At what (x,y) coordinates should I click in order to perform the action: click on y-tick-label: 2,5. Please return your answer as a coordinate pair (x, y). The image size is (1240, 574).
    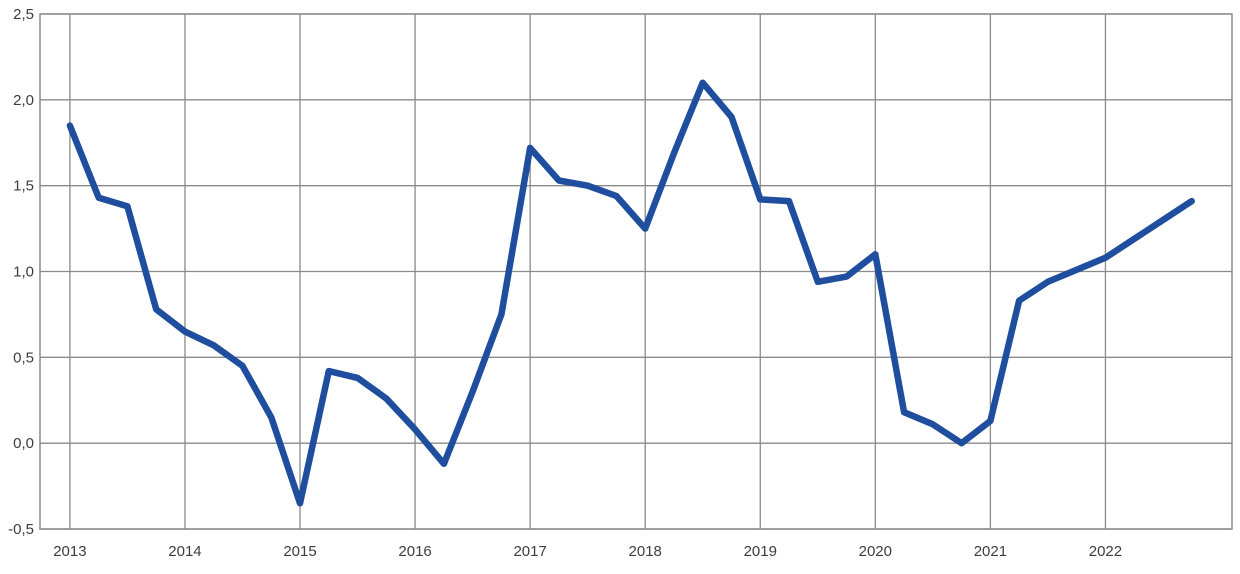
    Looking at the image, I should click on (23, 14).